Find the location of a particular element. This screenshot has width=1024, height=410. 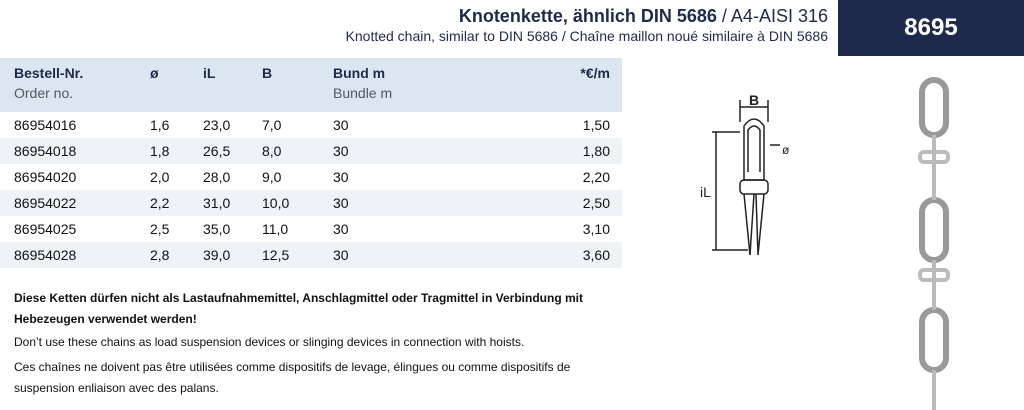

column-header-en: Order no. is located at coordinates (44, 93).